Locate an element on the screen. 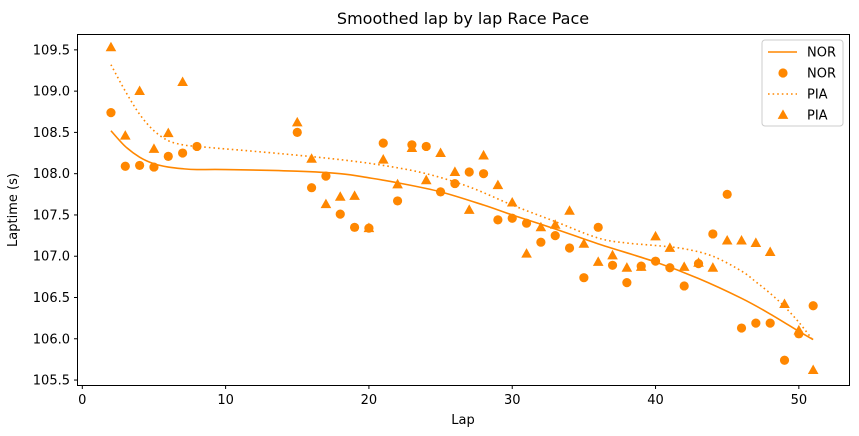  legend-box is located at coordinates (802, 83).